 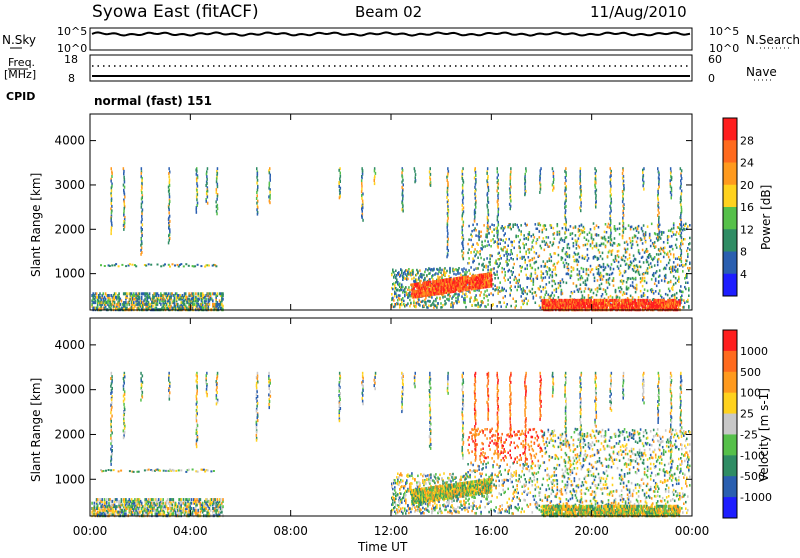 I want to click on freq-tick-bottom: 8, so click(x=71, y=78).